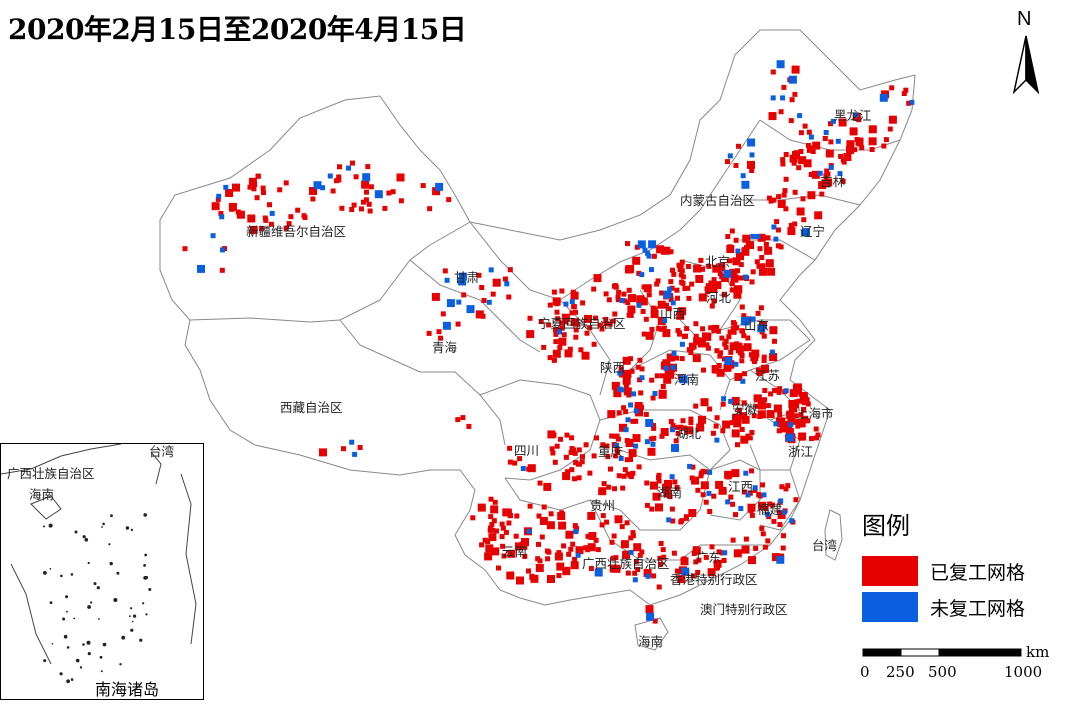  Describe the element at coordinates (466, 277) in the screenshot. I see `region-label: 甘肃` at that location.